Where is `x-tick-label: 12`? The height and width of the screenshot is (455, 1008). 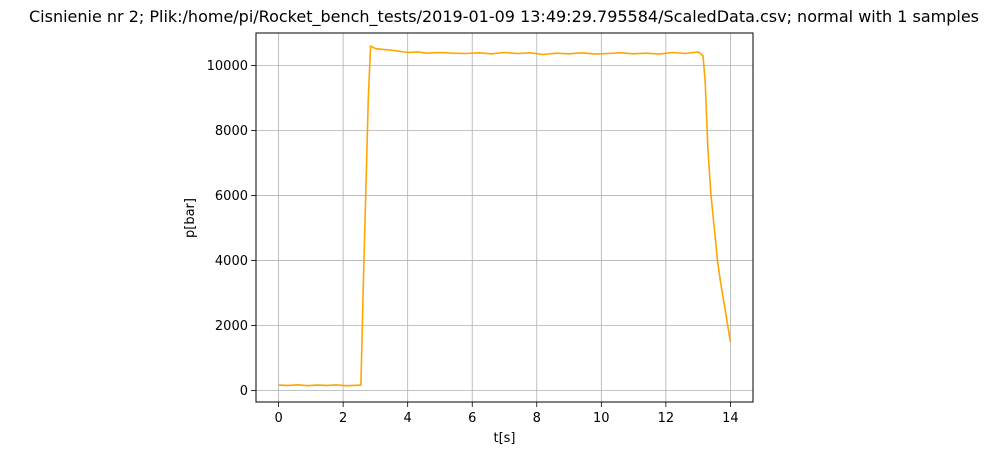 x-tick-label: 12 is located at coordinates (666, 418).